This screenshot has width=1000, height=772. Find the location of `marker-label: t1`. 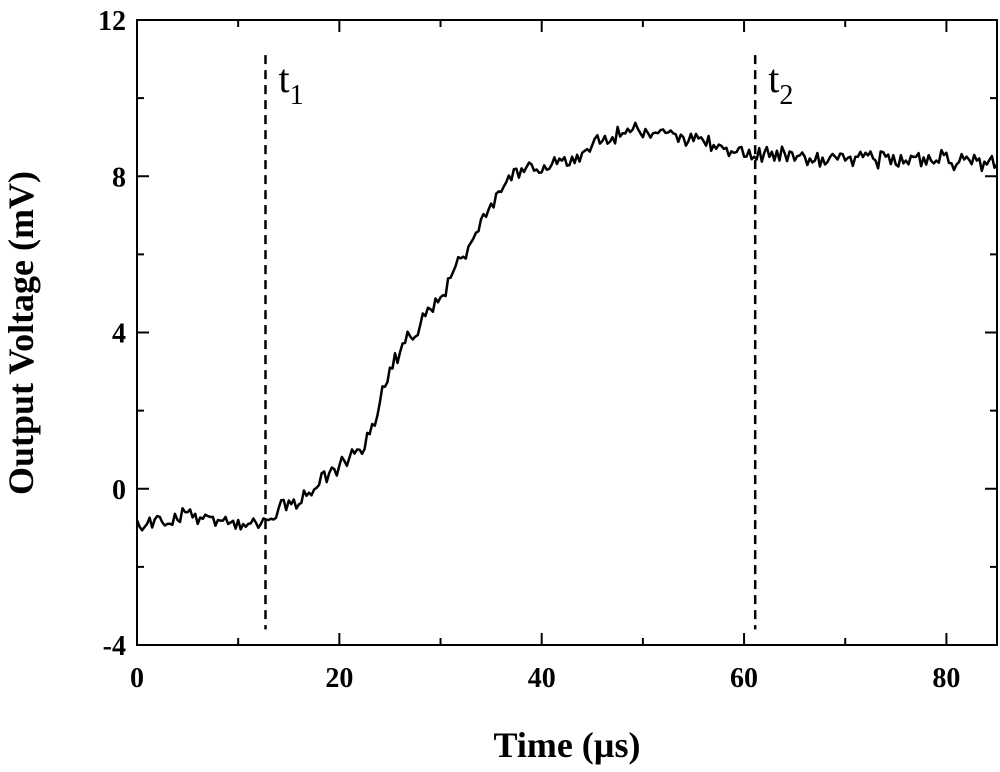

marker-label: t1 is located at coordinates (290, 83).